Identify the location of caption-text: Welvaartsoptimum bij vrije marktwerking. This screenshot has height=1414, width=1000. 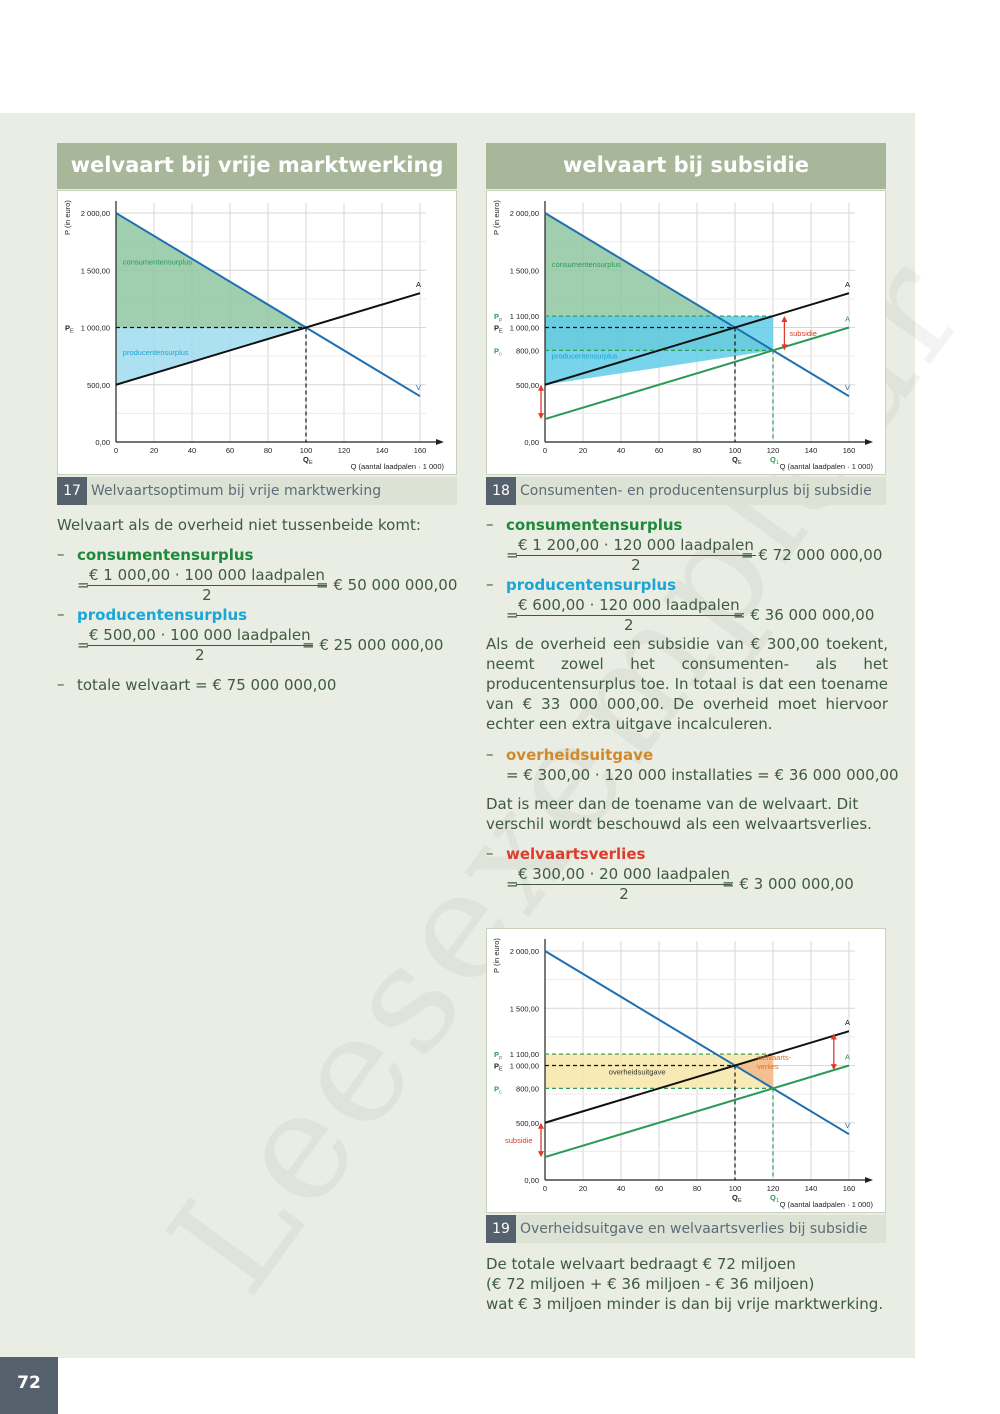
(236, 491).